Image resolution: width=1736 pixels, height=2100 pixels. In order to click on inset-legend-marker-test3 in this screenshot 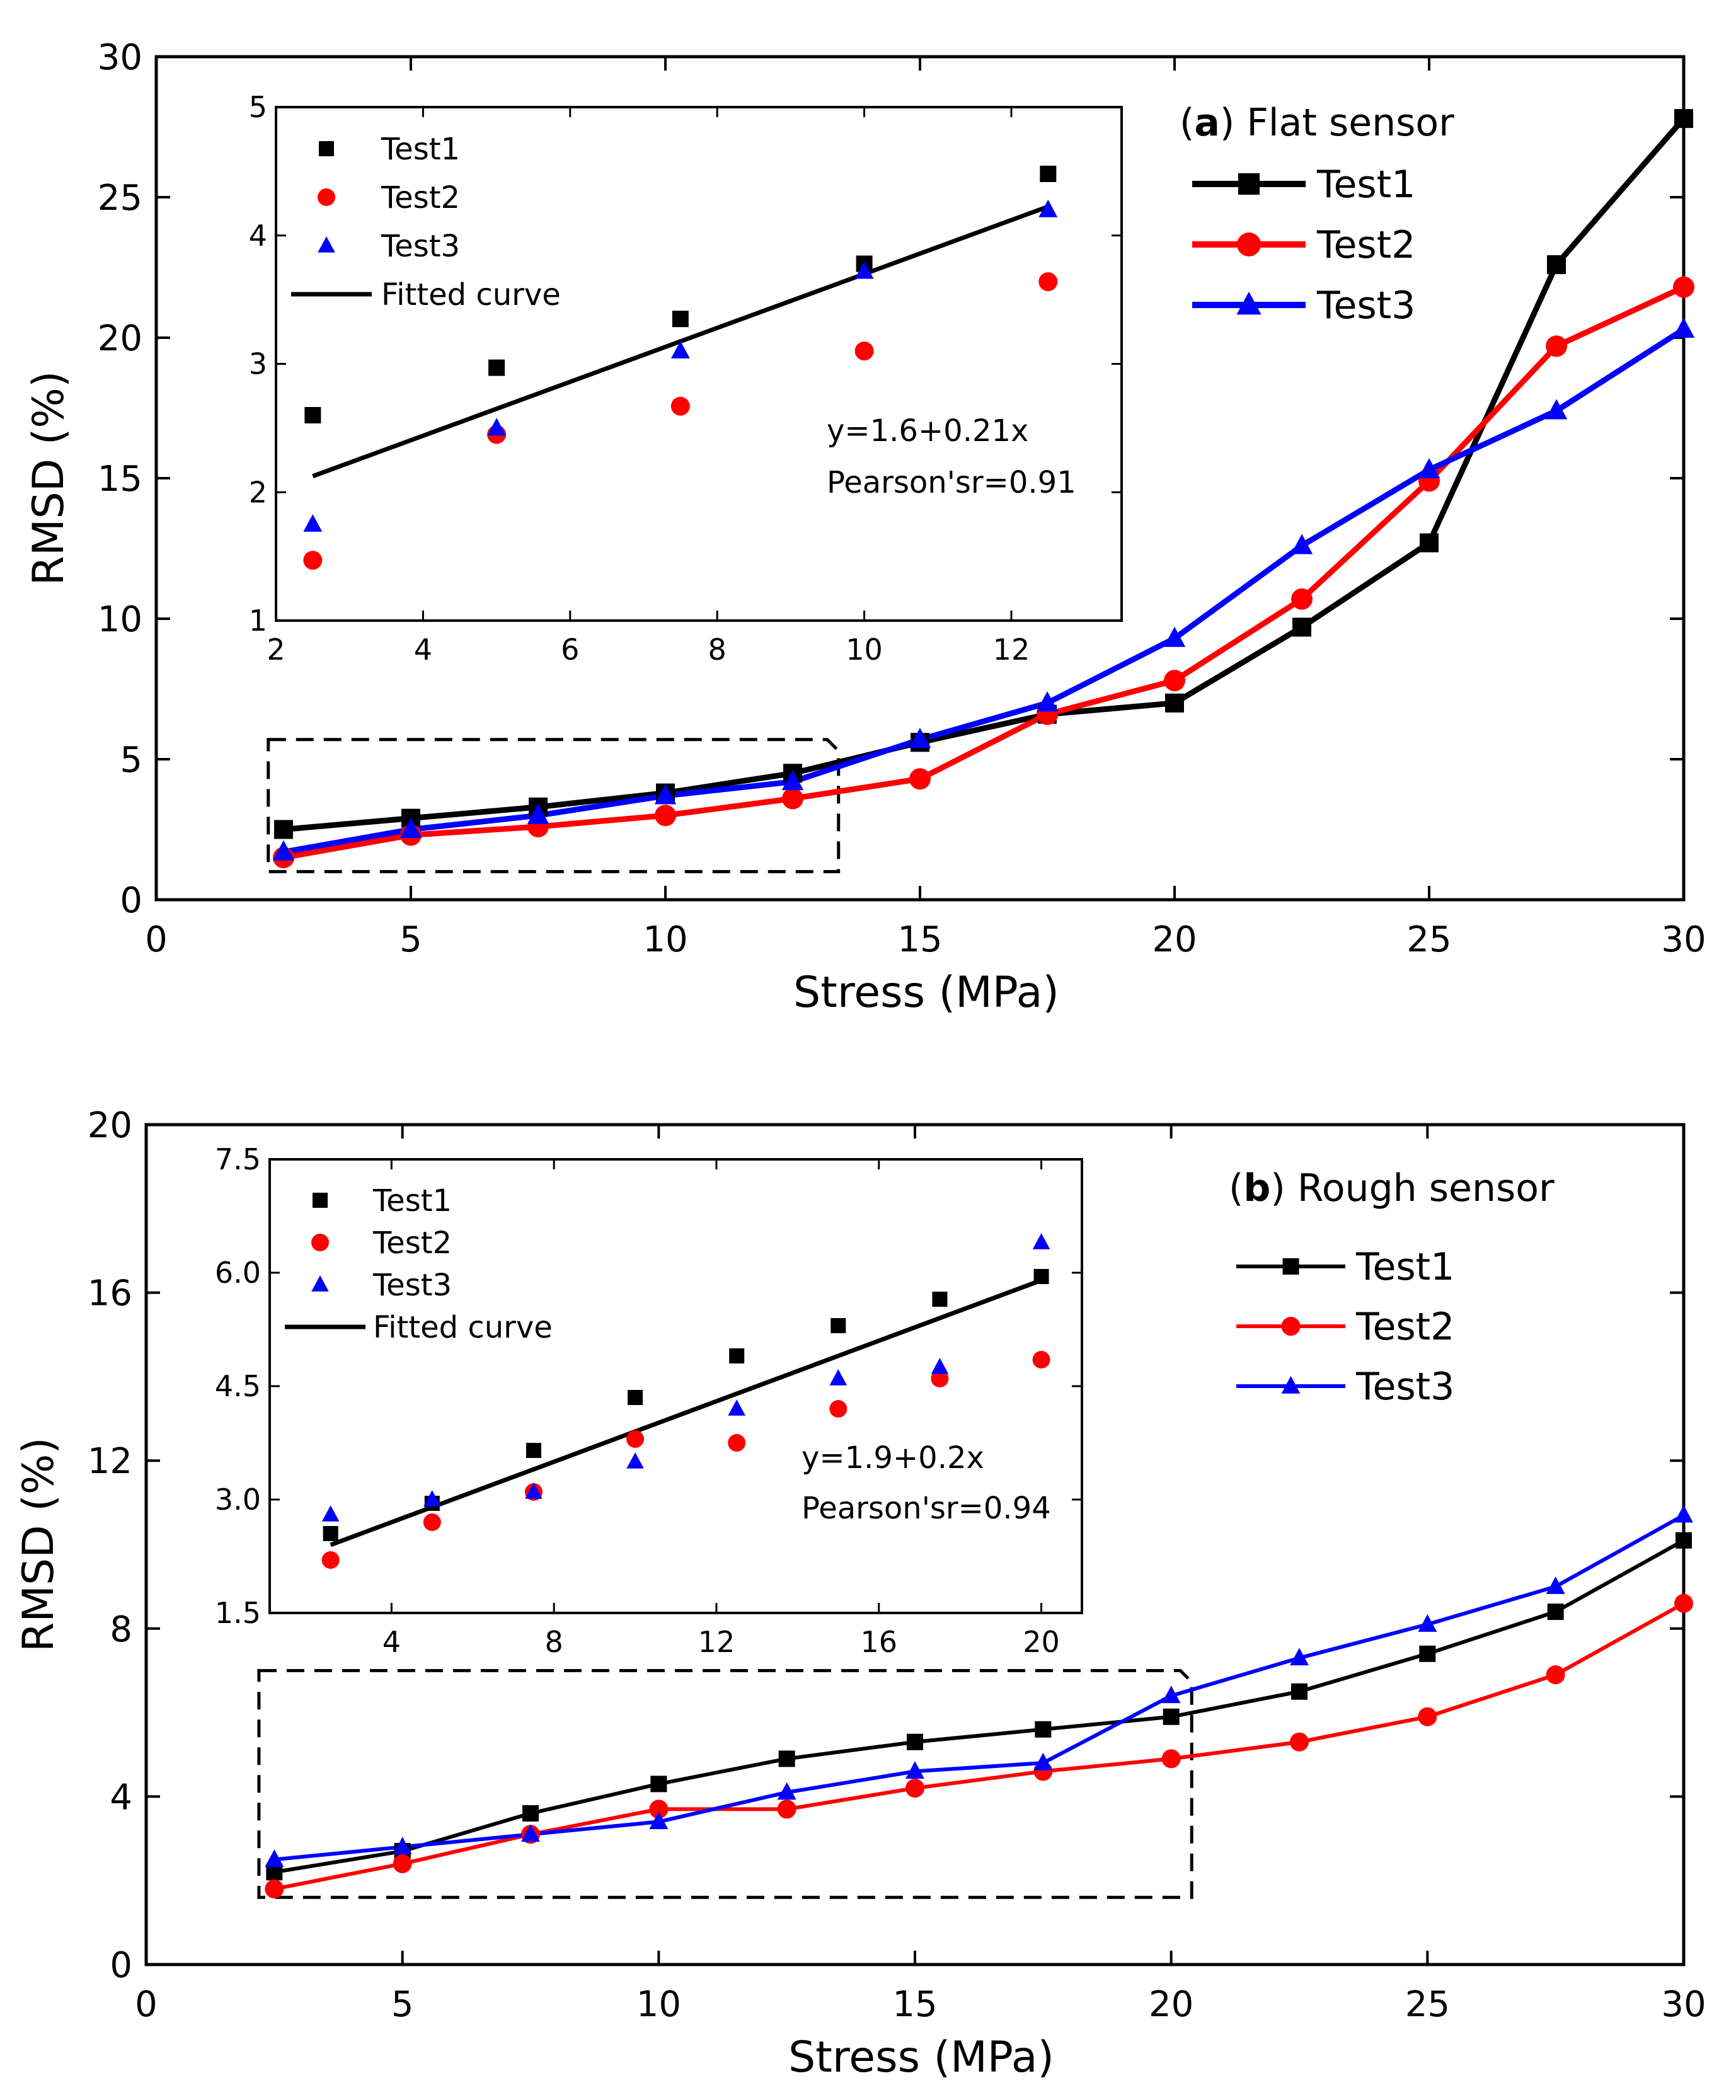, I will do `click(320, 1283)`.